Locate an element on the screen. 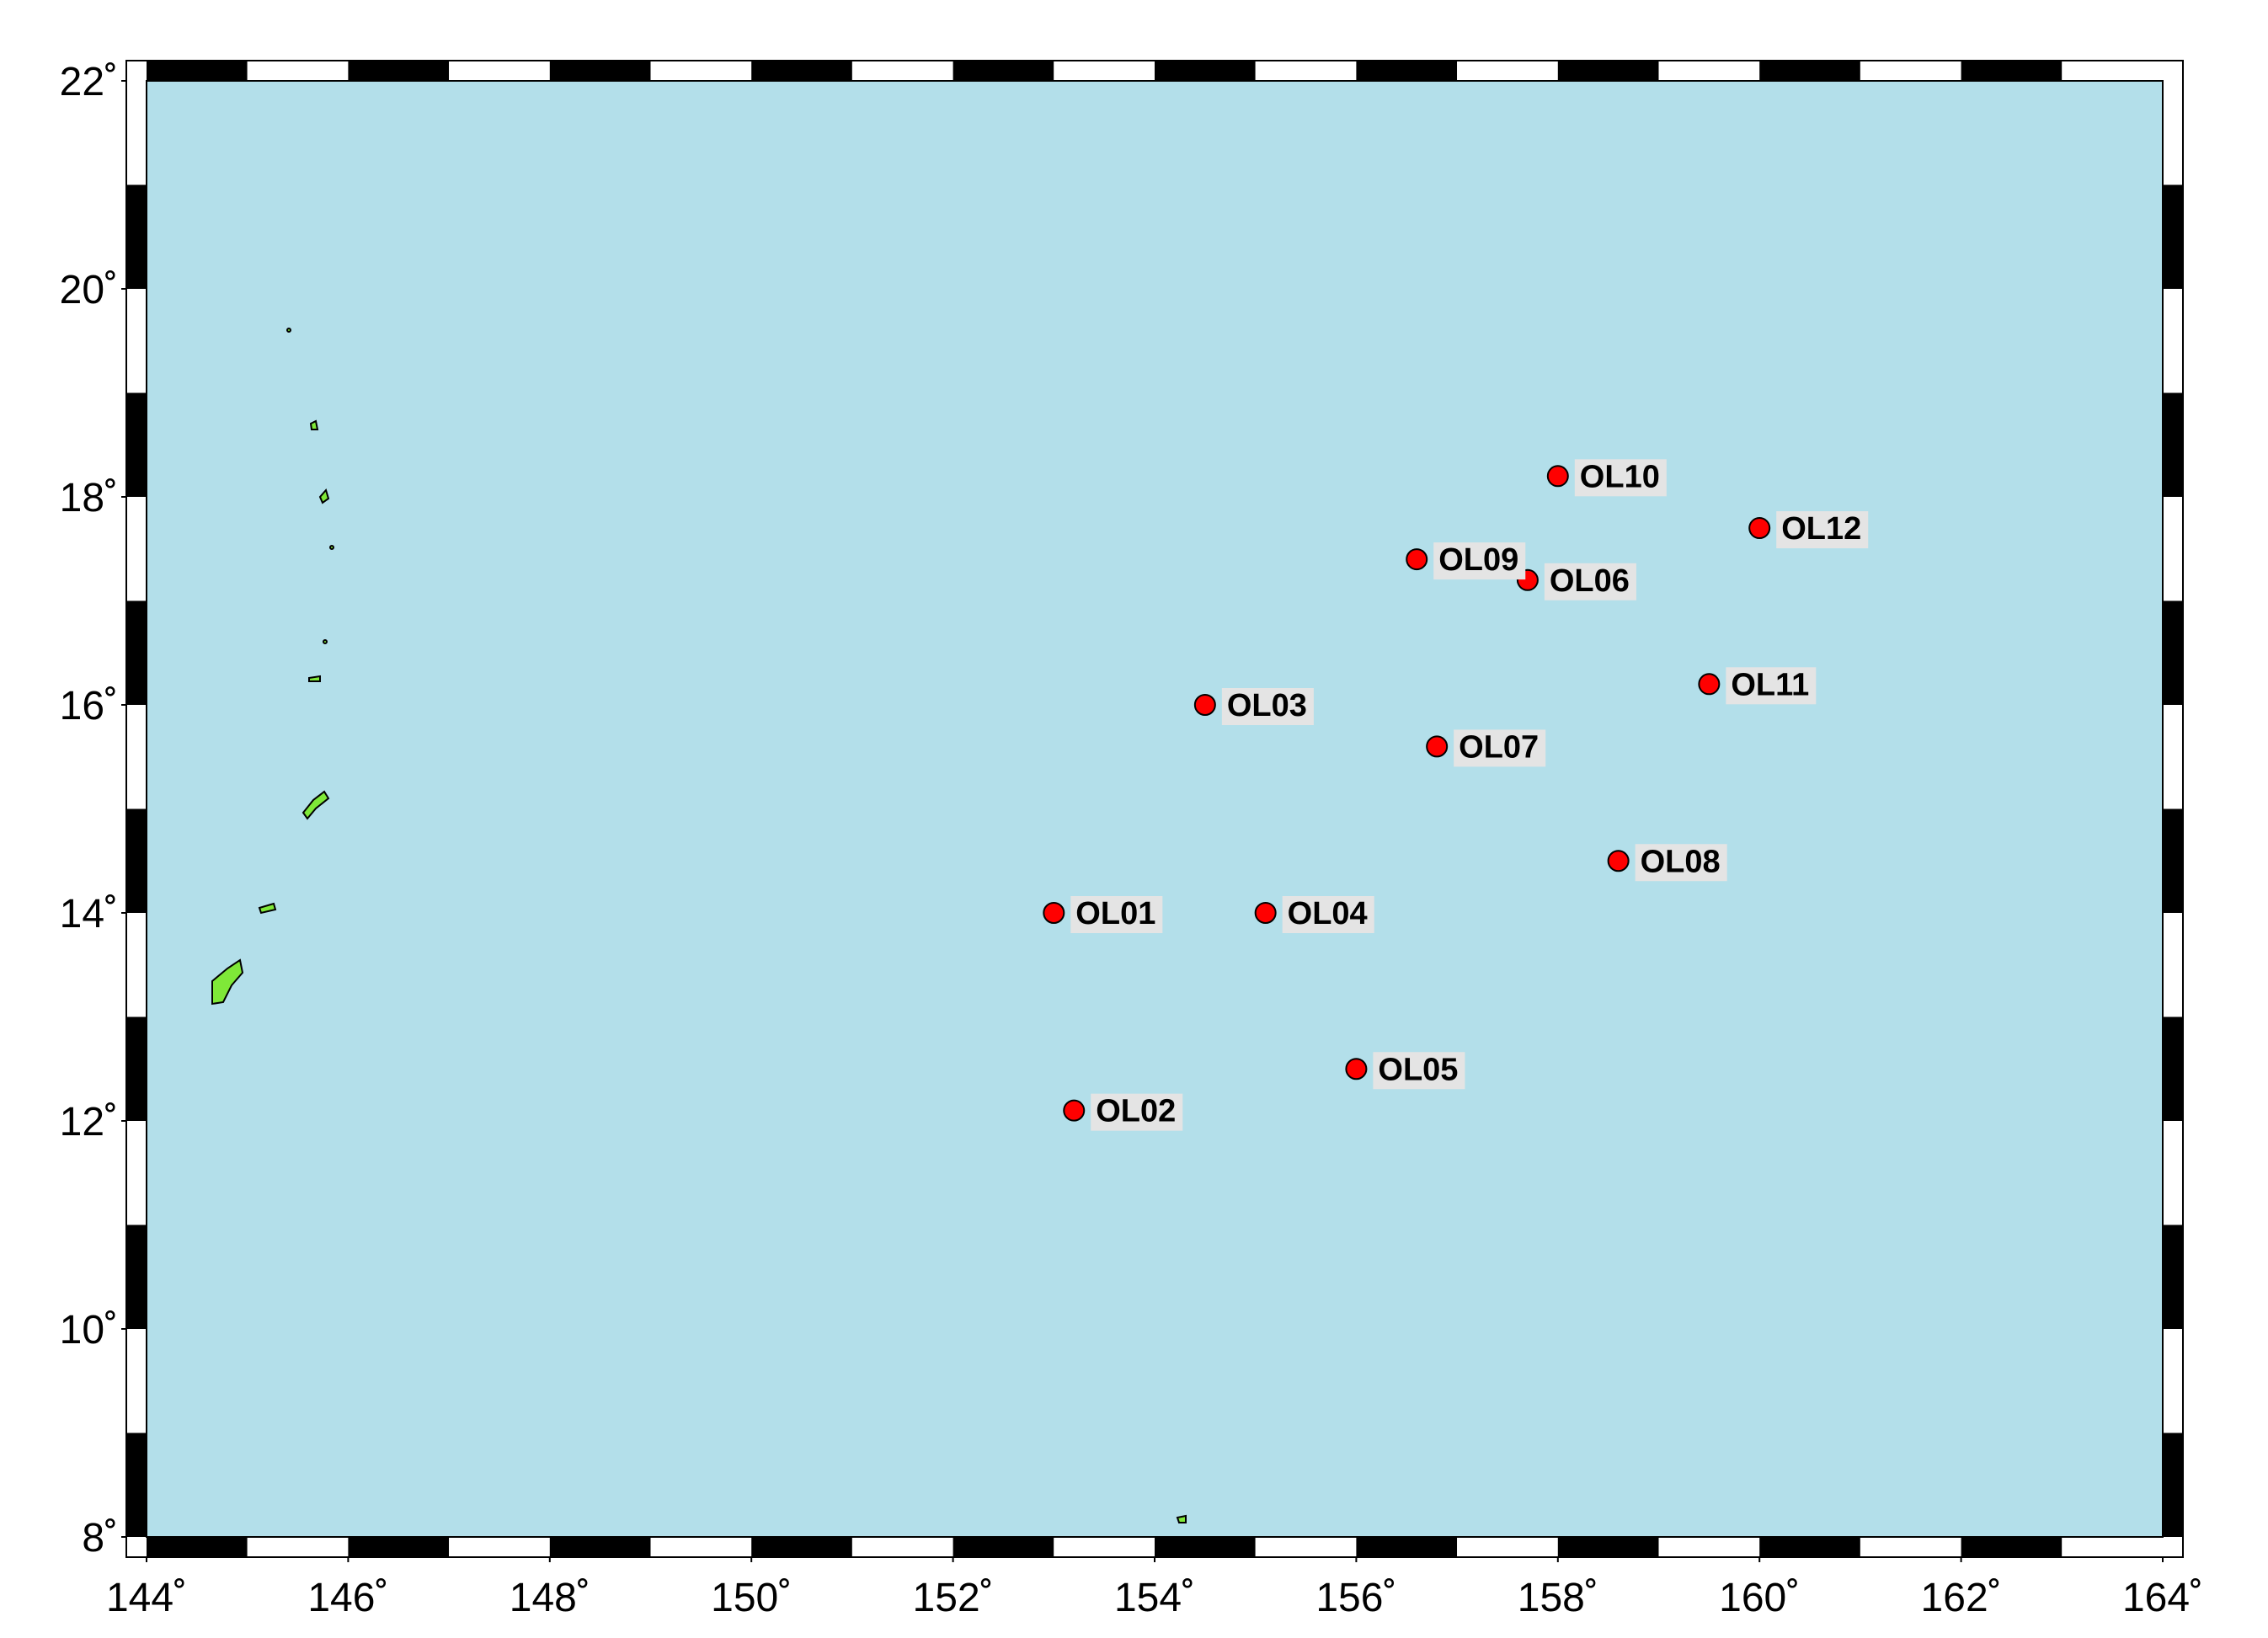 Image resolution: width=2268 pixels, height=1638 pixels. x-tick-label: 152˚ is located at coordinates (953, 1598).